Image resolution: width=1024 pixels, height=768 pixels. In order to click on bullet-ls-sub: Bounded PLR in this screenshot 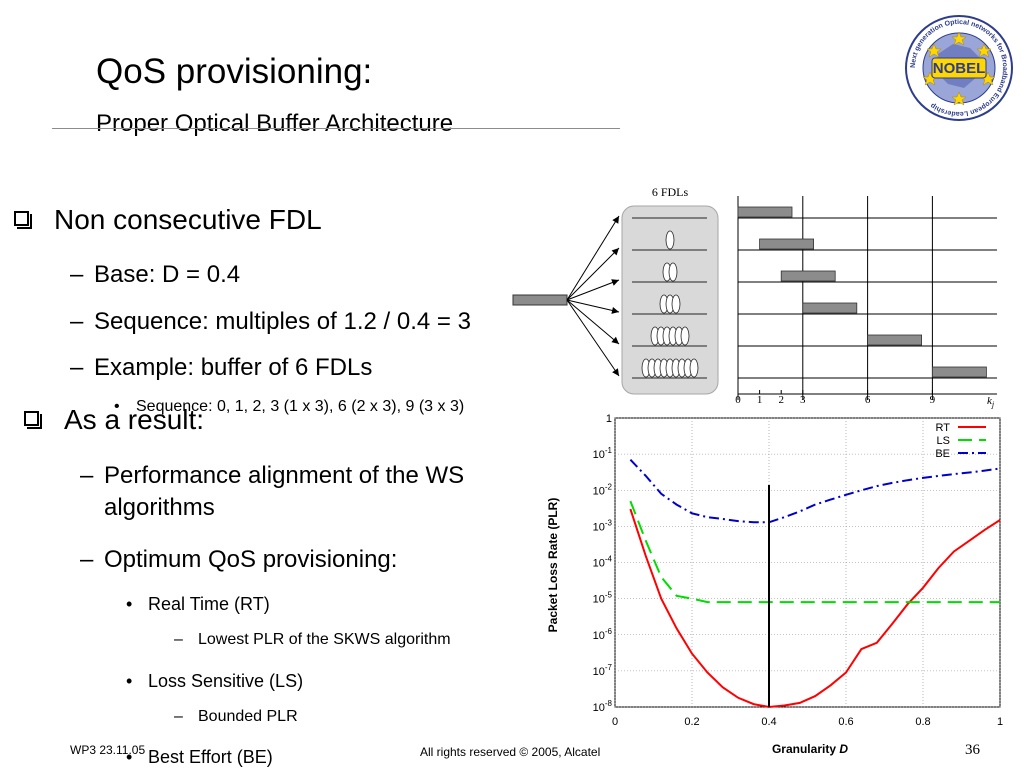, I will do `click(248, 716)`.